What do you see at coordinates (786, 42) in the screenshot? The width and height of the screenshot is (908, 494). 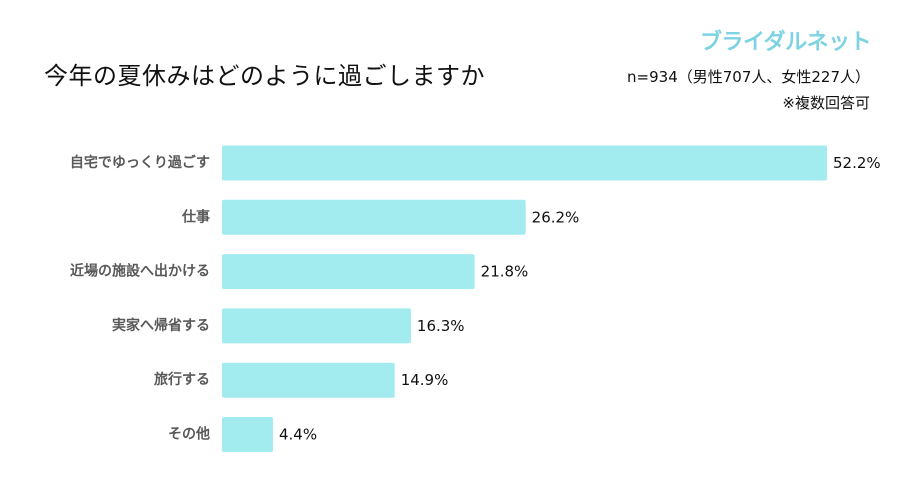 I see `brand-logo: ブライダルネット` at bounding box center [786, 42].